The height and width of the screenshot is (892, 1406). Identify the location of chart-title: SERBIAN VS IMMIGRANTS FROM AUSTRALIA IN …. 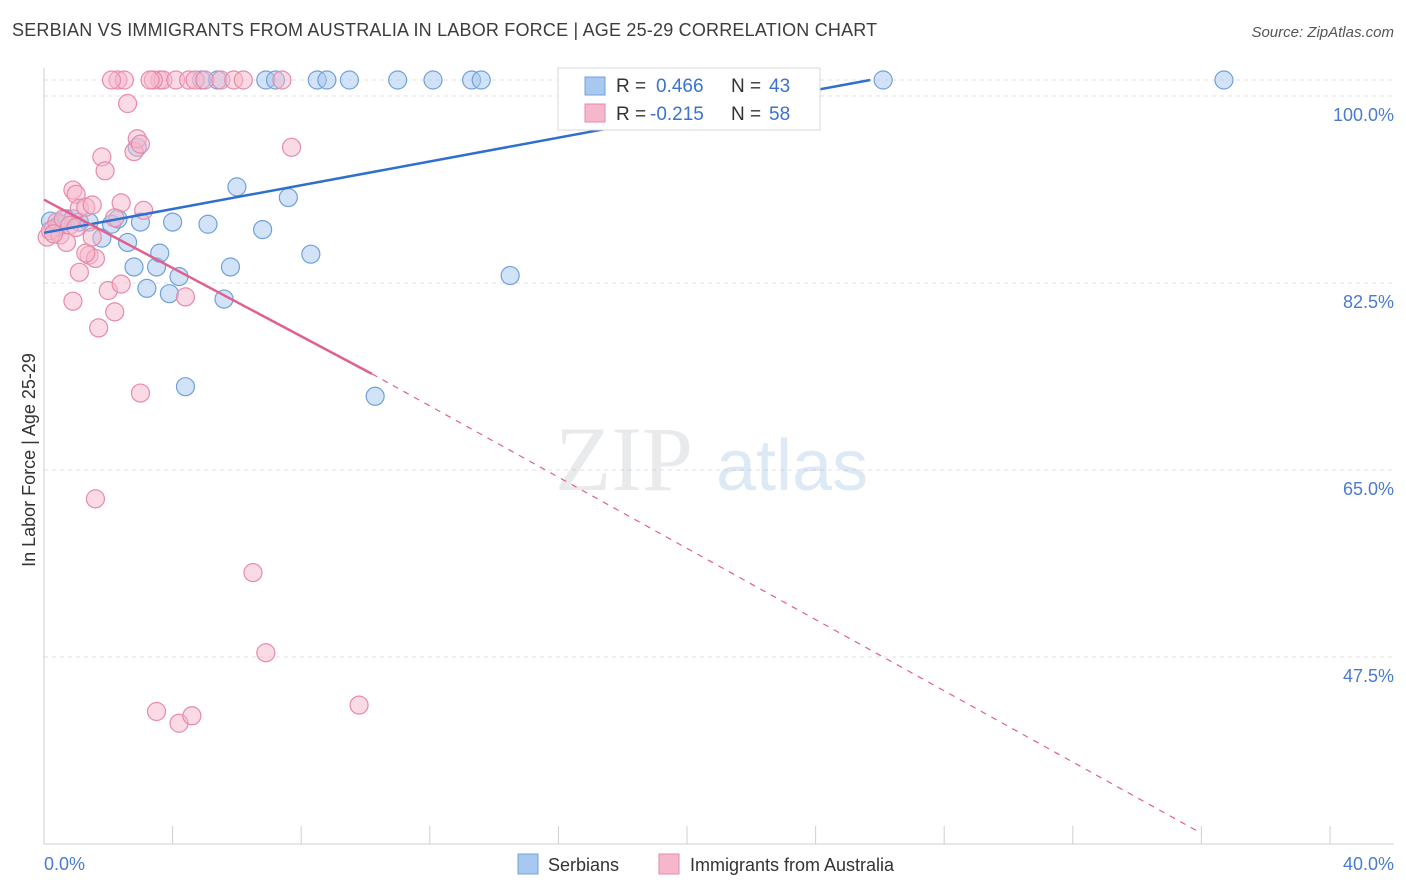
(445, 30).